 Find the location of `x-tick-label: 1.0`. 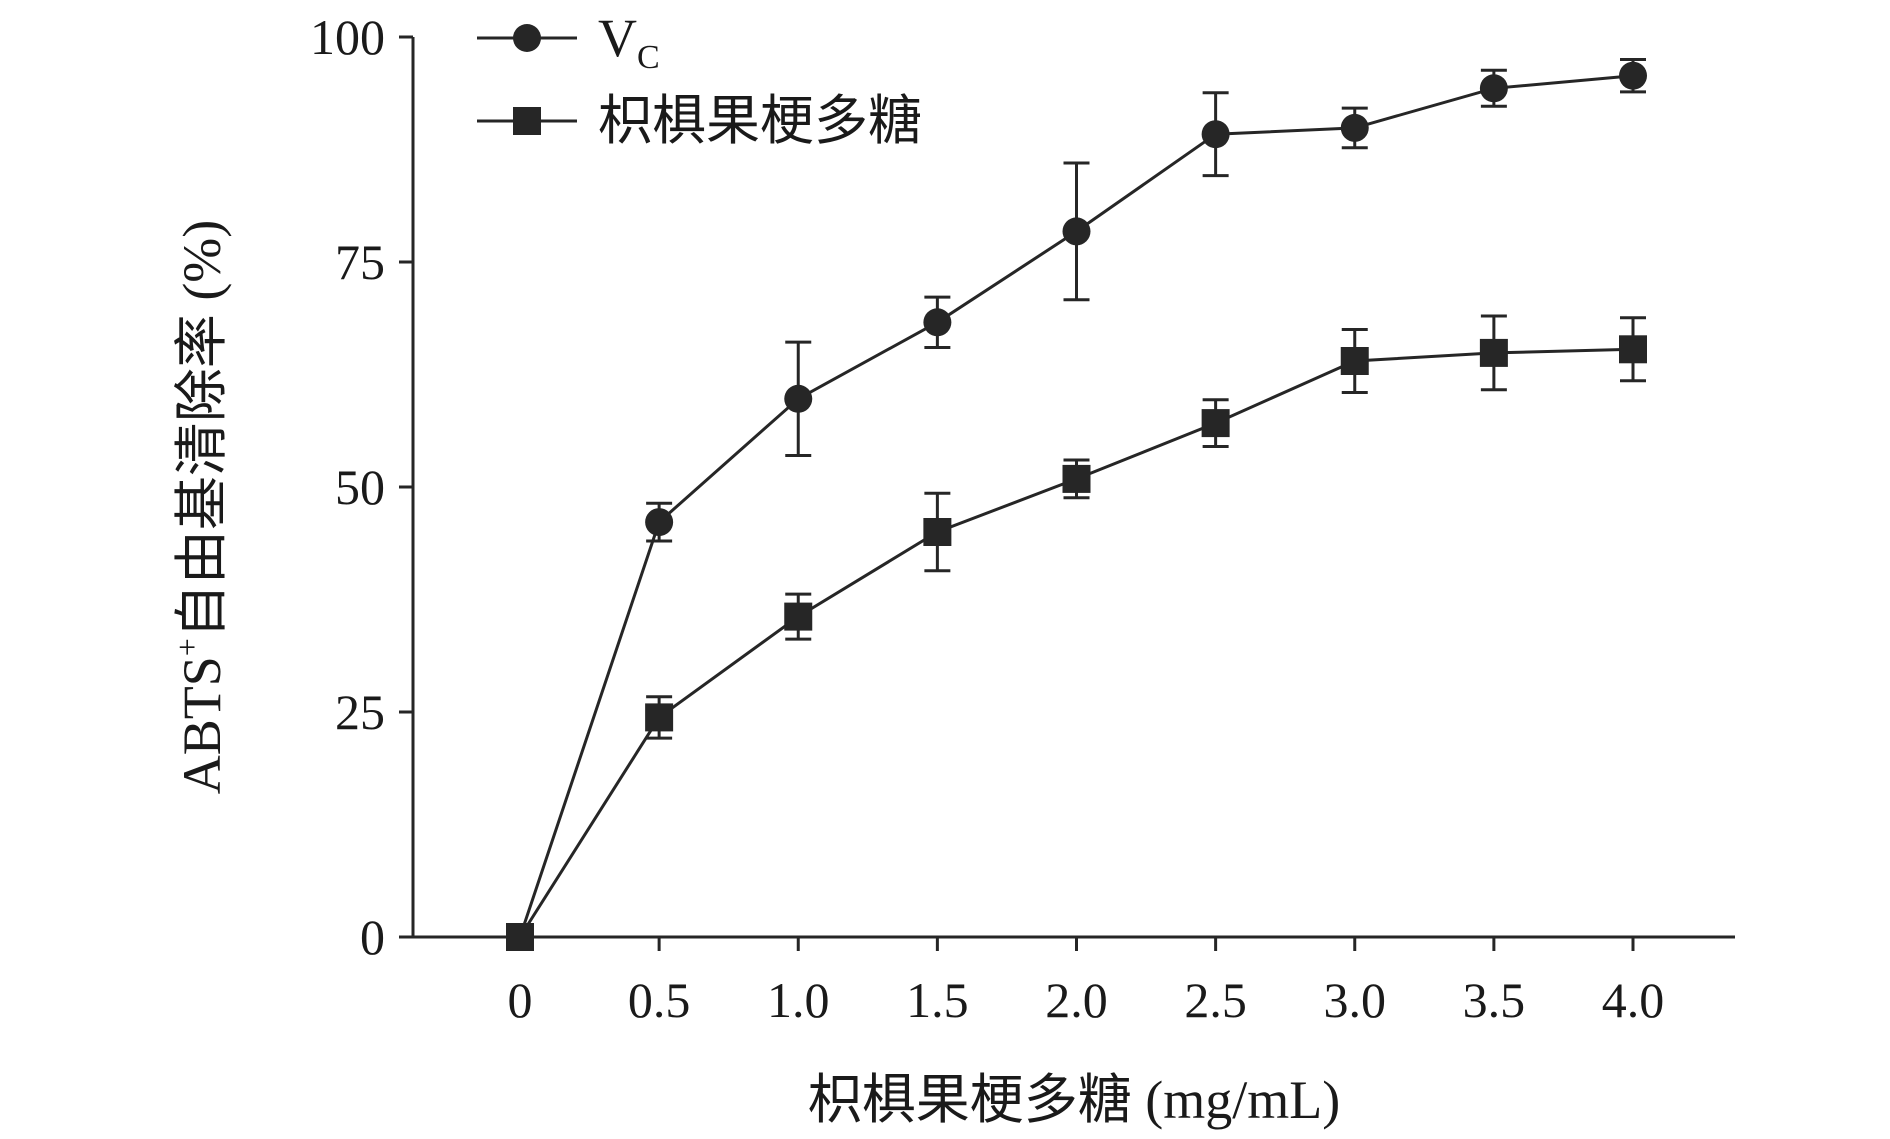

x-tick-label: 1.0 is located at coordinates (798, 1000).